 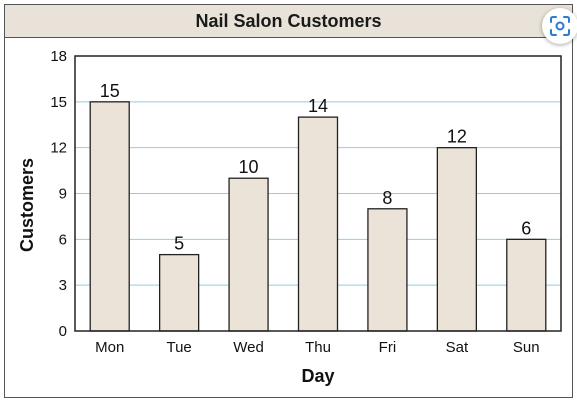 I want to click on x-axis-title: Day, so click(x=317, y=376).